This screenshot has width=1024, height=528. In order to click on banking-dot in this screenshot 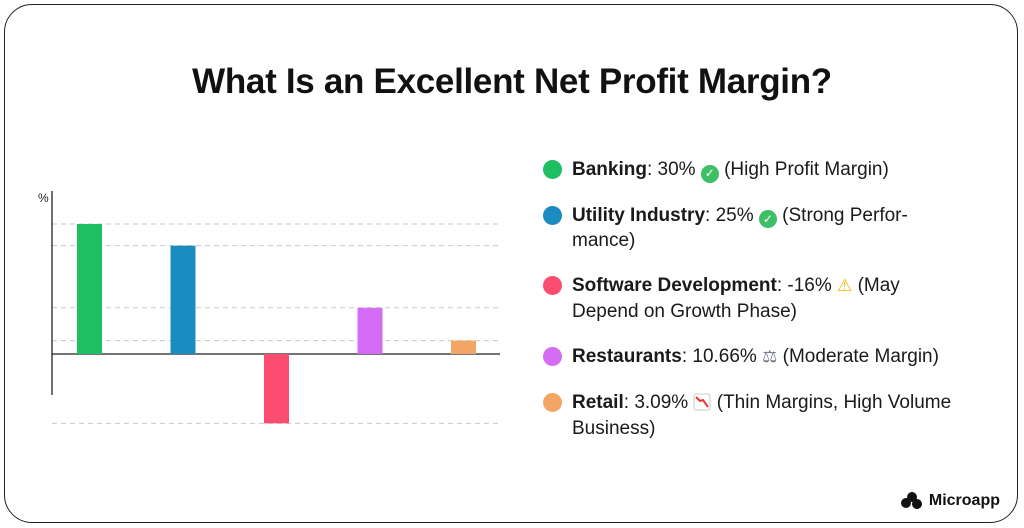, I will do `click(552, 169)`.